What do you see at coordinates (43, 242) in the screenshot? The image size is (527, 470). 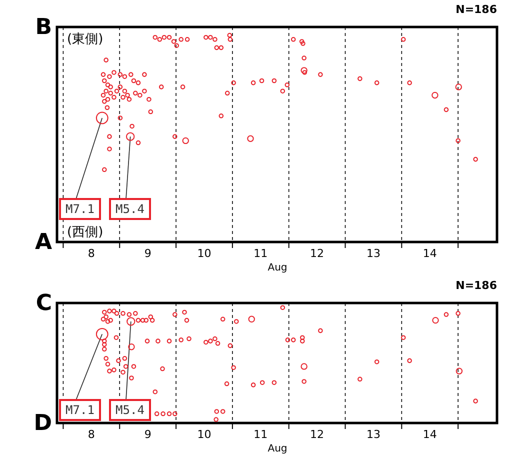 I see `text: A` at bounding box center [43, 242].